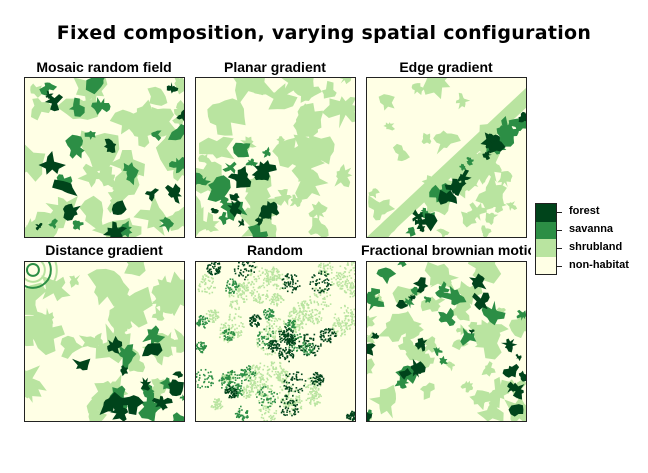 The image size is (648, 473). Describe the element at coordinates (275, 250) in the screenshot. I see `panel-title-random: Random` at that location.